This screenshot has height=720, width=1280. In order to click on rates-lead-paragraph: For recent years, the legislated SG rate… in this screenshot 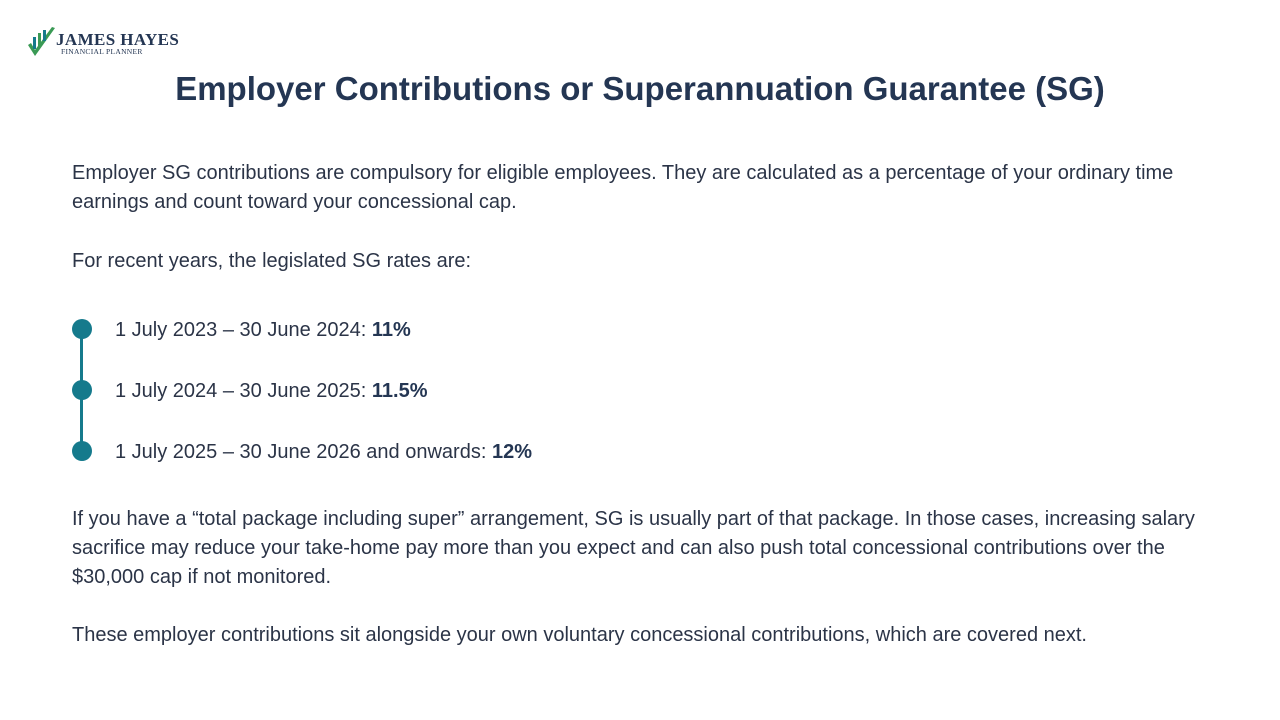, I will do `click(272, 261)`.